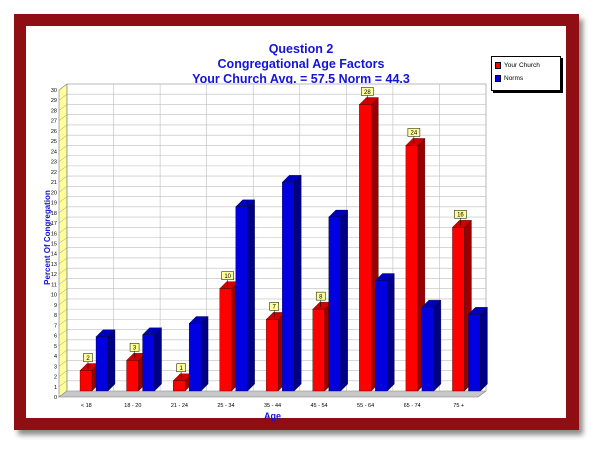 This screenshot has width=602, height=453. What do you see at coordinates (272, 416) in the screenshot?
I see `x-axis-title: Age` at bounding box center [272, 416].